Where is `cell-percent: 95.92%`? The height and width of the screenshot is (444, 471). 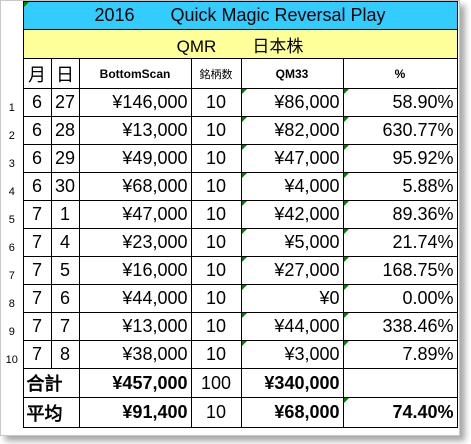 cell-percent: 95.92% is located at coordinates (400, 158).